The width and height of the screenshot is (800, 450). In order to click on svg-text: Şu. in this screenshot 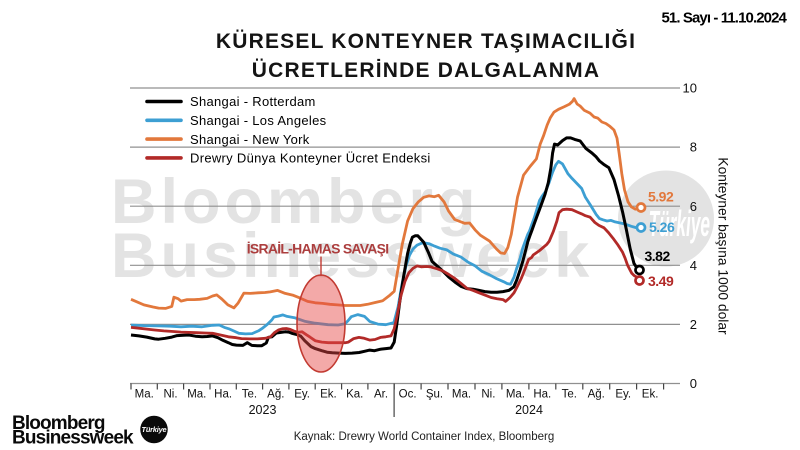, I will do `click(434, 395)`.